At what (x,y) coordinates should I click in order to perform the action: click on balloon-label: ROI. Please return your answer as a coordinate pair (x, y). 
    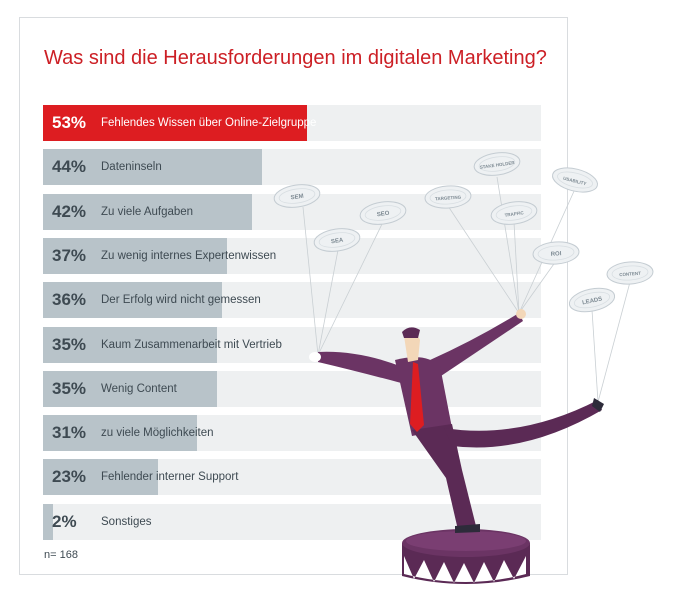
    Looking at the image, I should click on (556, 254).